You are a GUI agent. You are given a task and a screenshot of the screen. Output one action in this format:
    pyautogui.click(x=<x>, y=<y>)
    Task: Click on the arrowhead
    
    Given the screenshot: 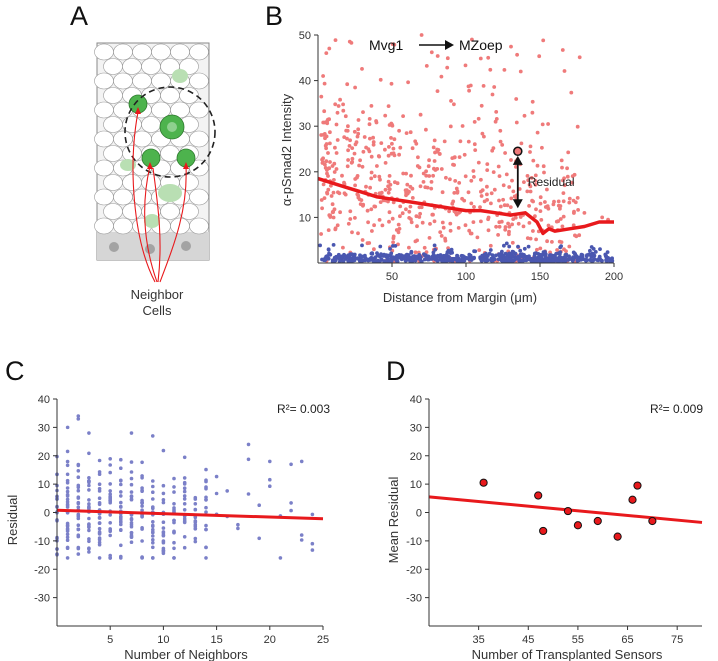 What is the action you would take?
    pyautogui.click(x=138, y=110)
    